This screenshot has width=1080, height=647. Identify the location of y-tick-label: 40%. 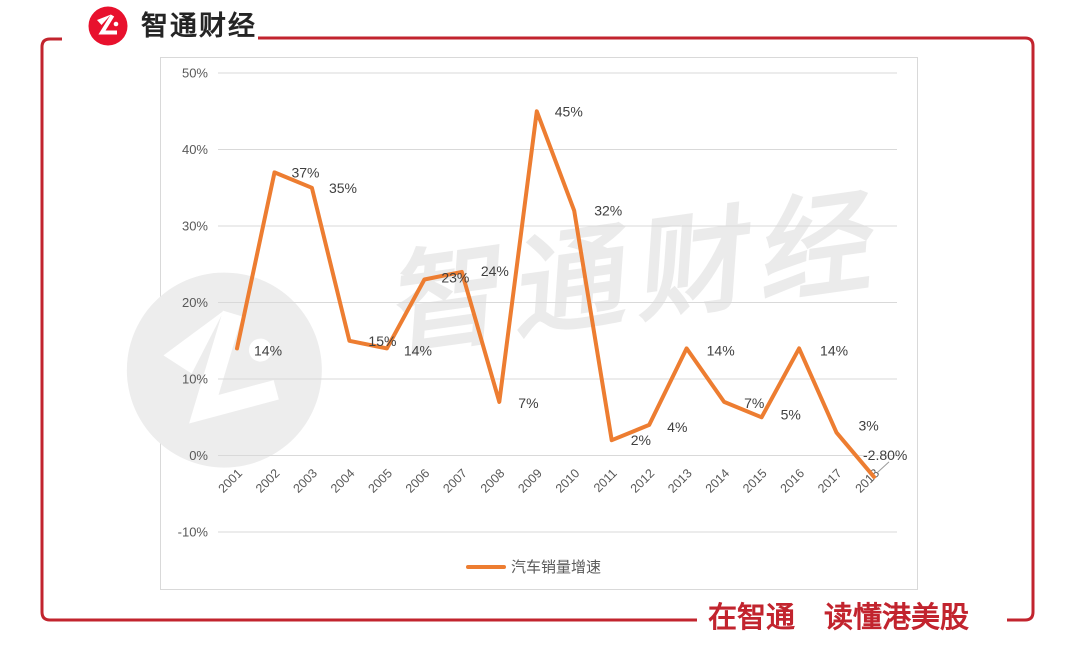
(195, 149).